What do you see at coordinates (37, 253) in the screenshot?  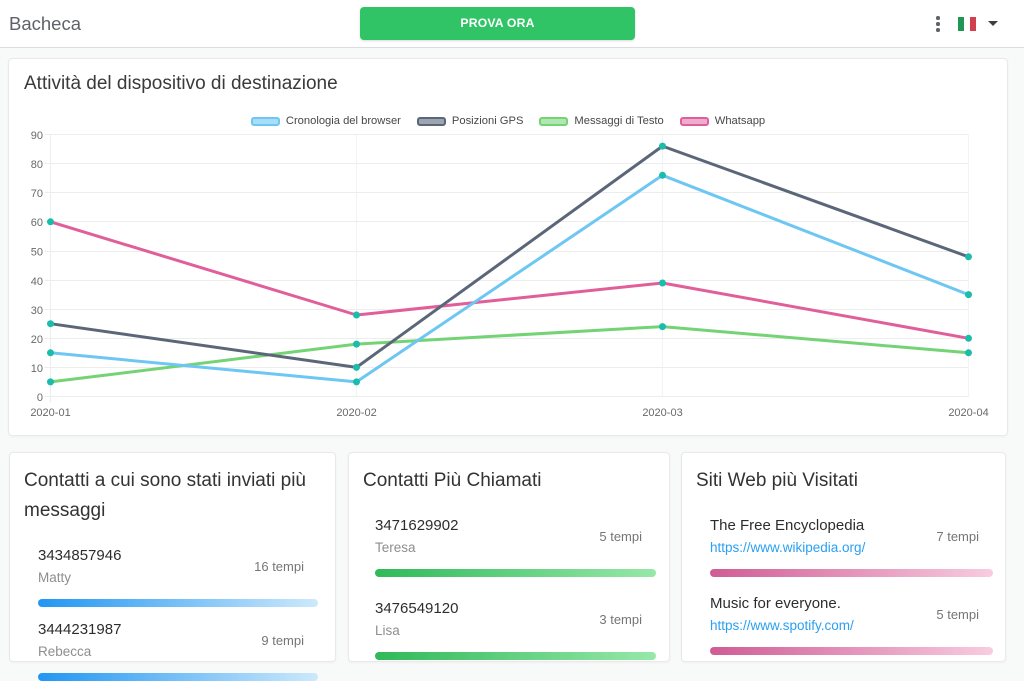 I see `svg-text: 50` at bounding box center [37, 253].